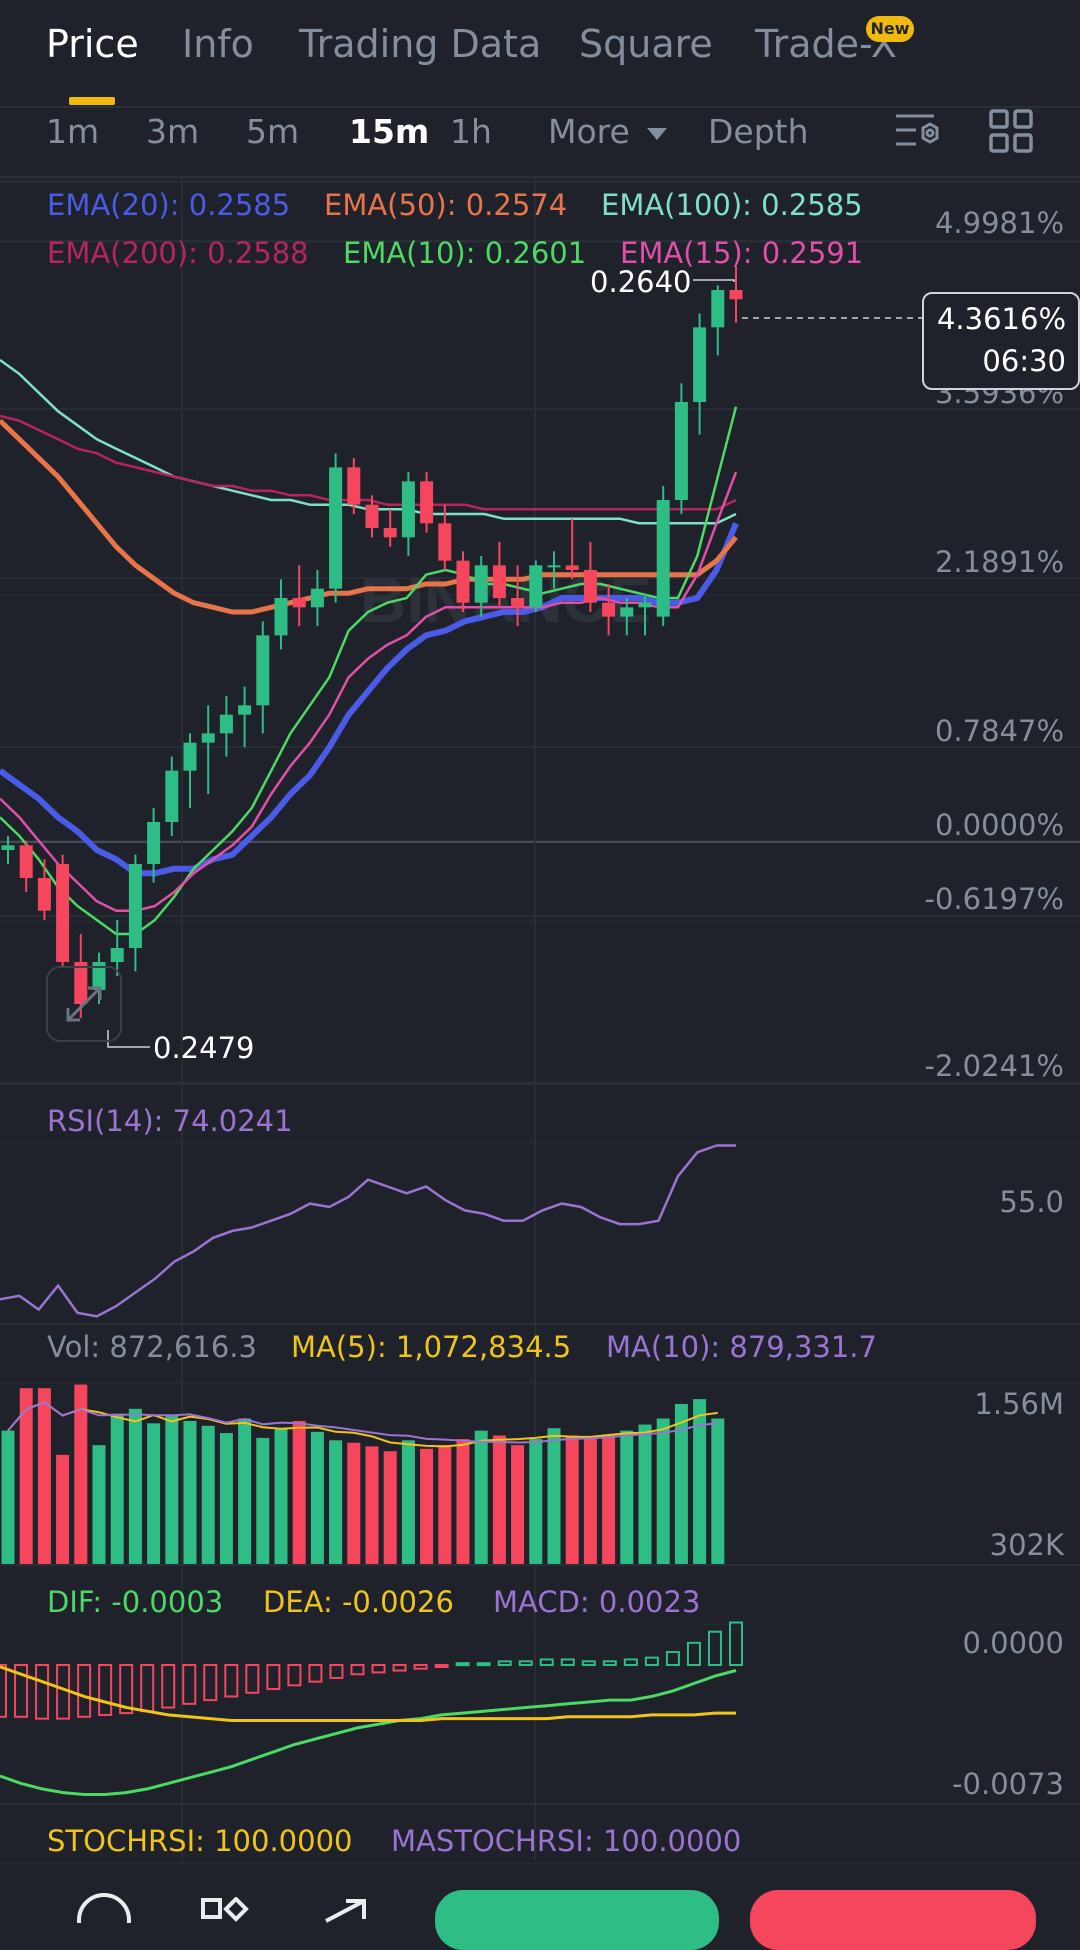  Describe the element at coordinates (369, 699) in the screenshot. I see `ema-line-ema20` at that location.